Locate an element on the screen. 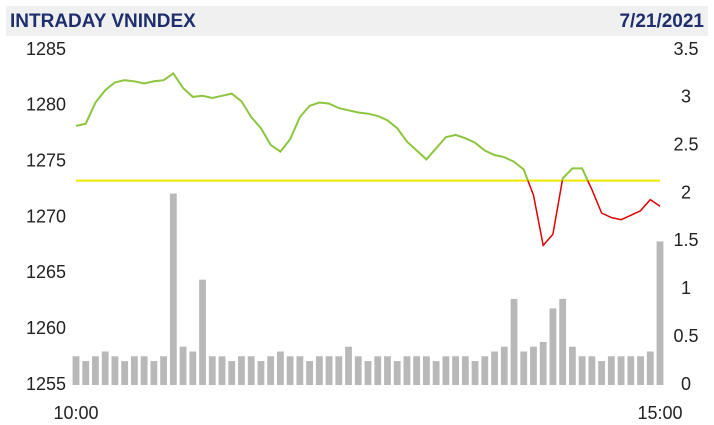 The width and height of the screenshot is (714, 425). chart-title: INTRADAY VNINDEX is located at coordinates (103, 21).